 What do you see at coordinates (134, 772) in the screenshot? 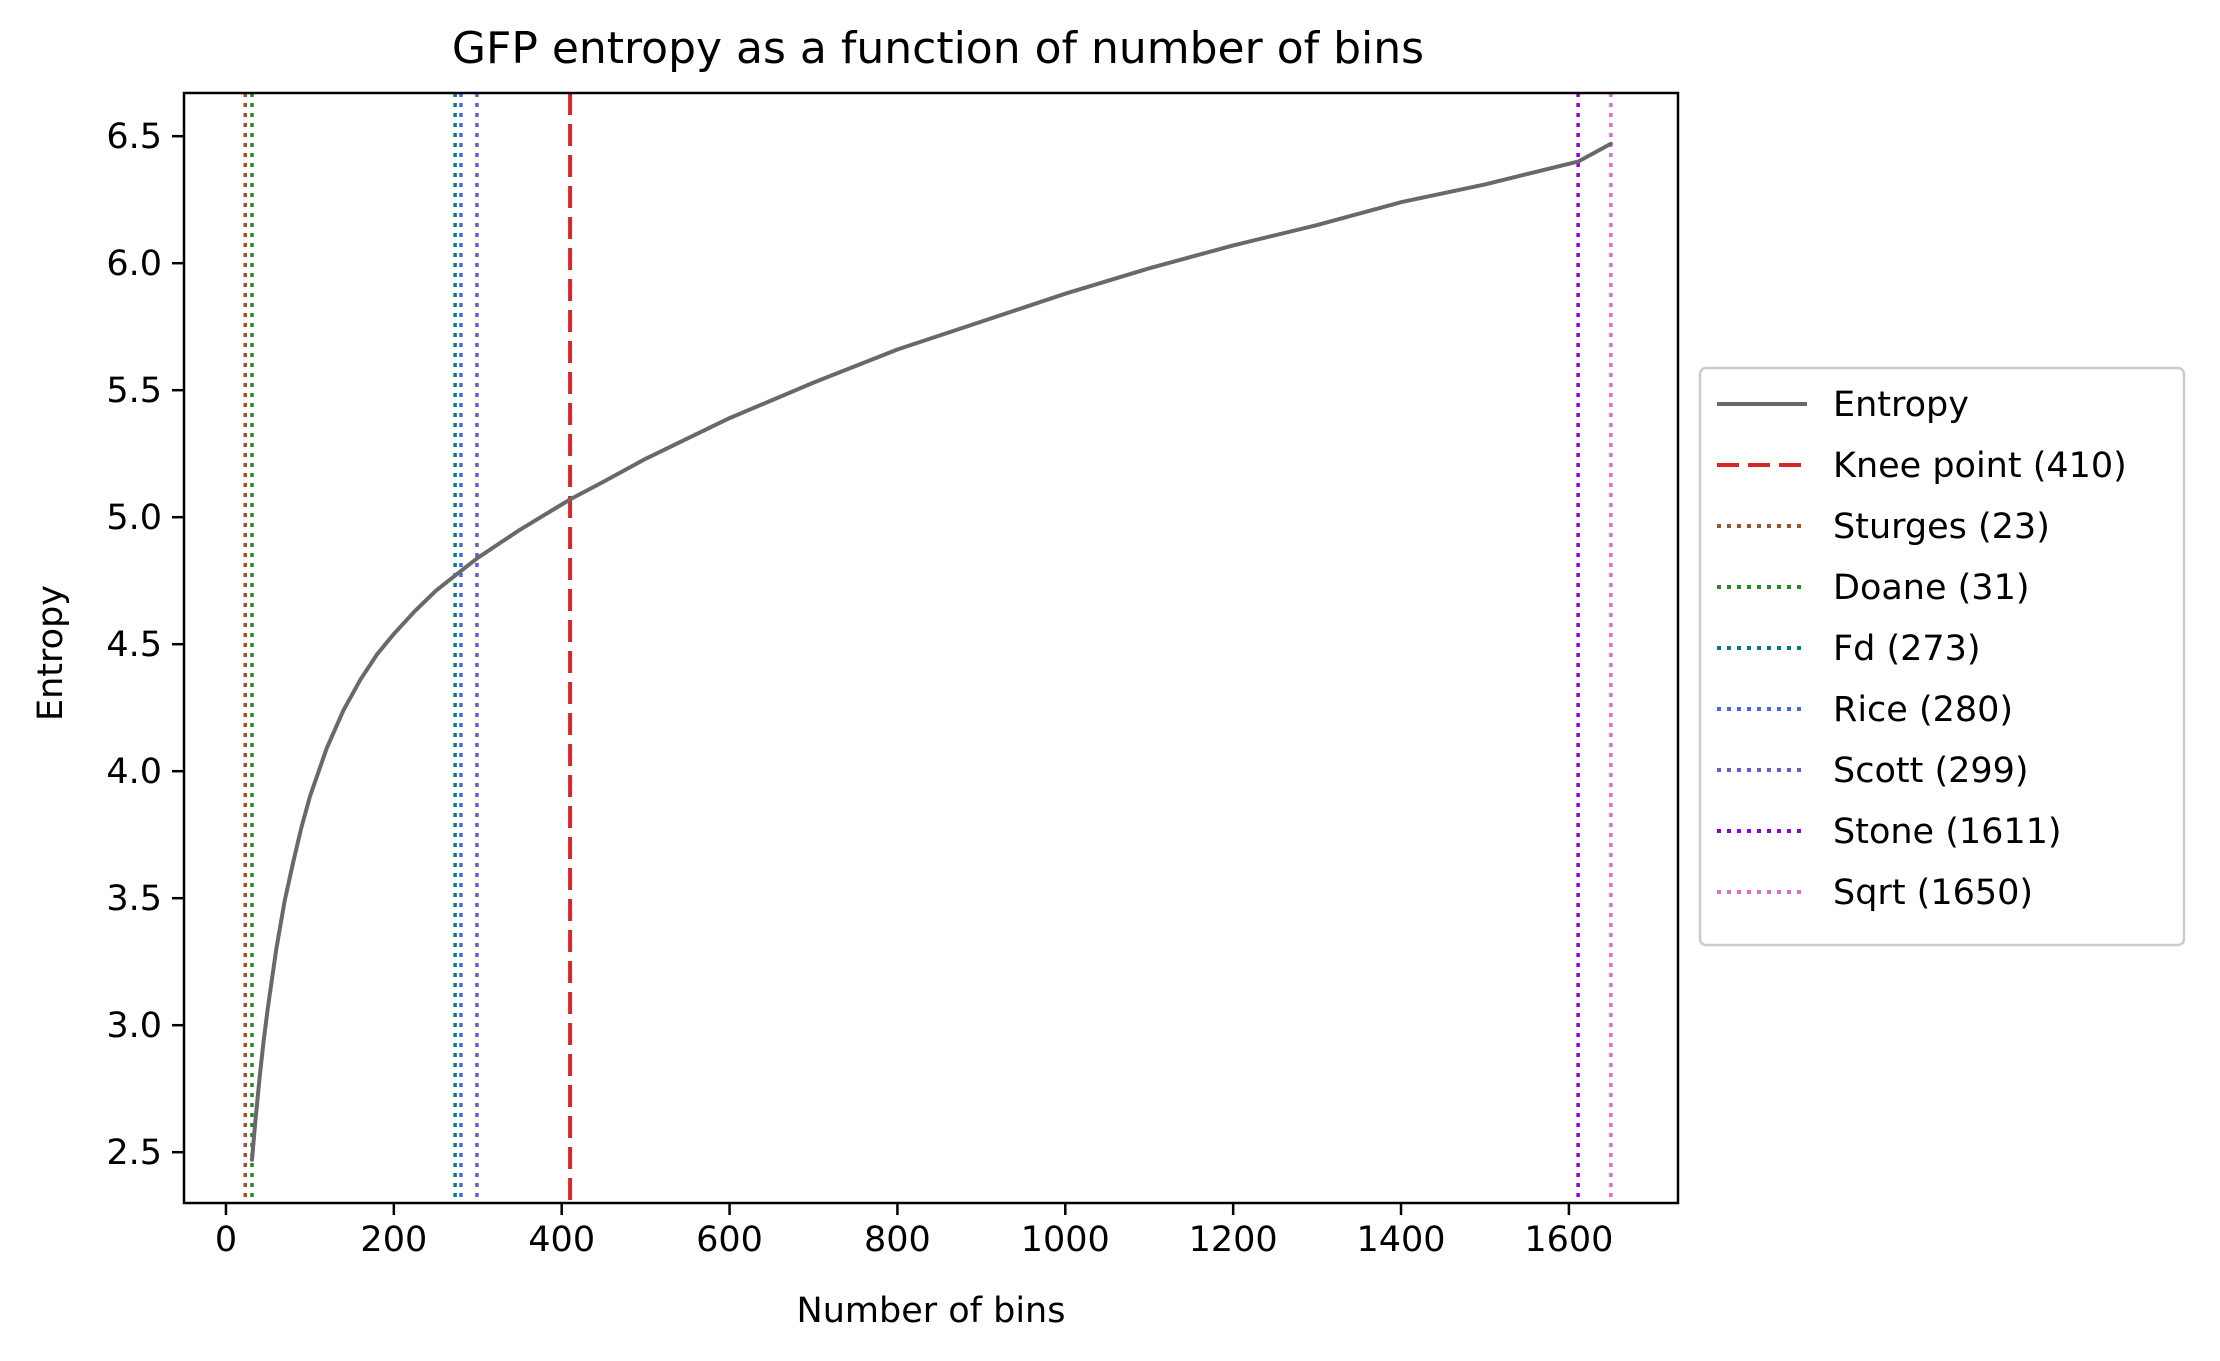
I see `y-tick-label-3: 4.0` at bounding box center [134, 772].